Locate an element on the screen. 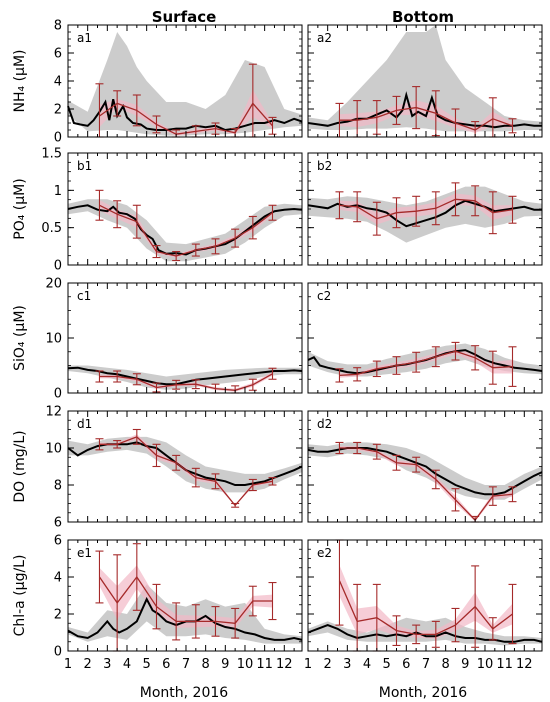 The image size is (550, 702). panel-d2: d2 is located at coordinates (425, 466).